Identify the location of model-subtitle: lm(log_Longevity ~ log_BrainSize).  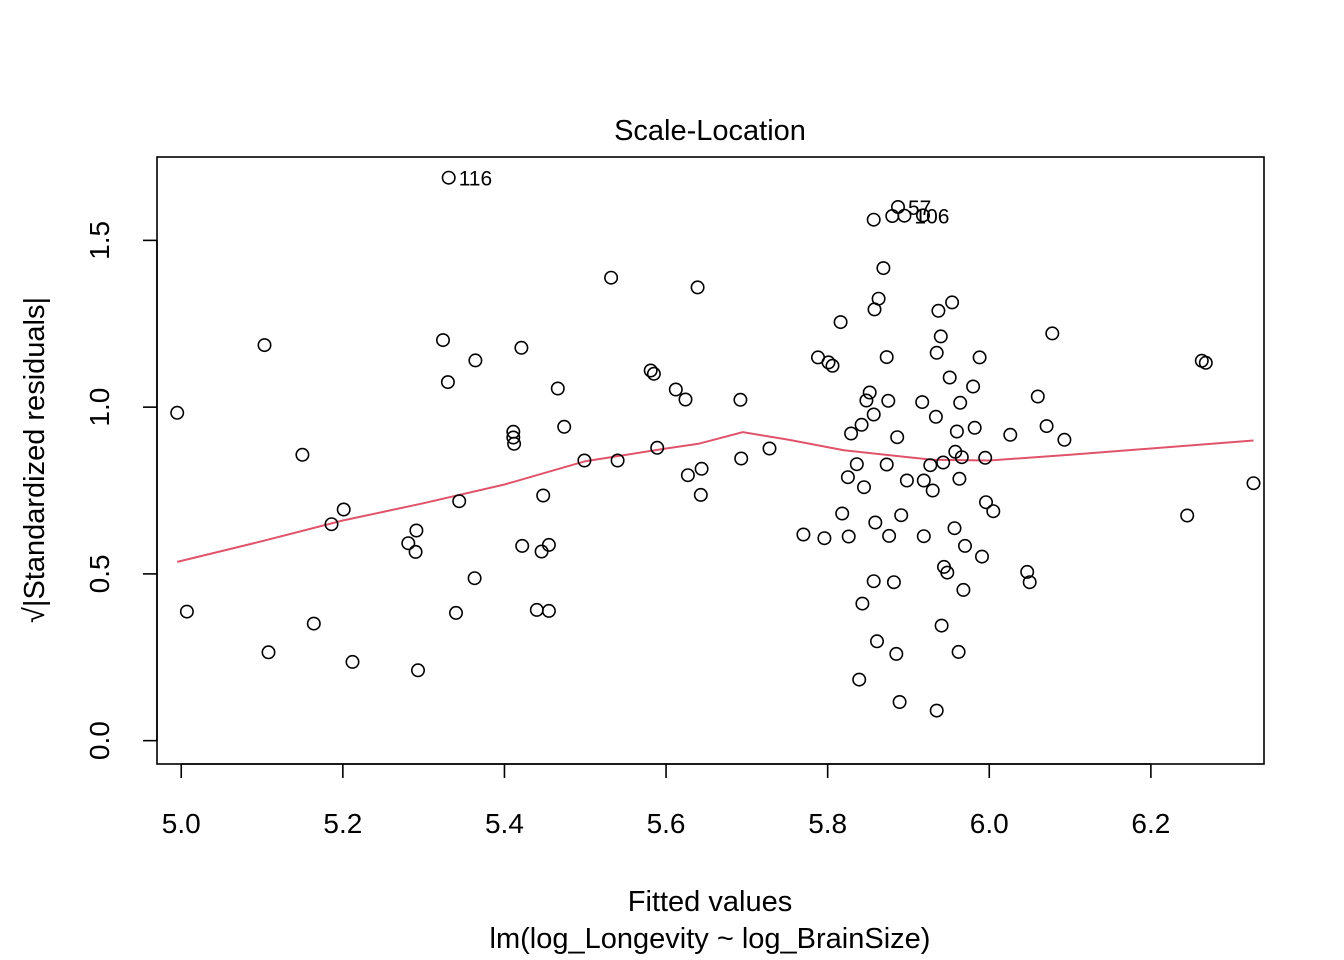
(710, 939).